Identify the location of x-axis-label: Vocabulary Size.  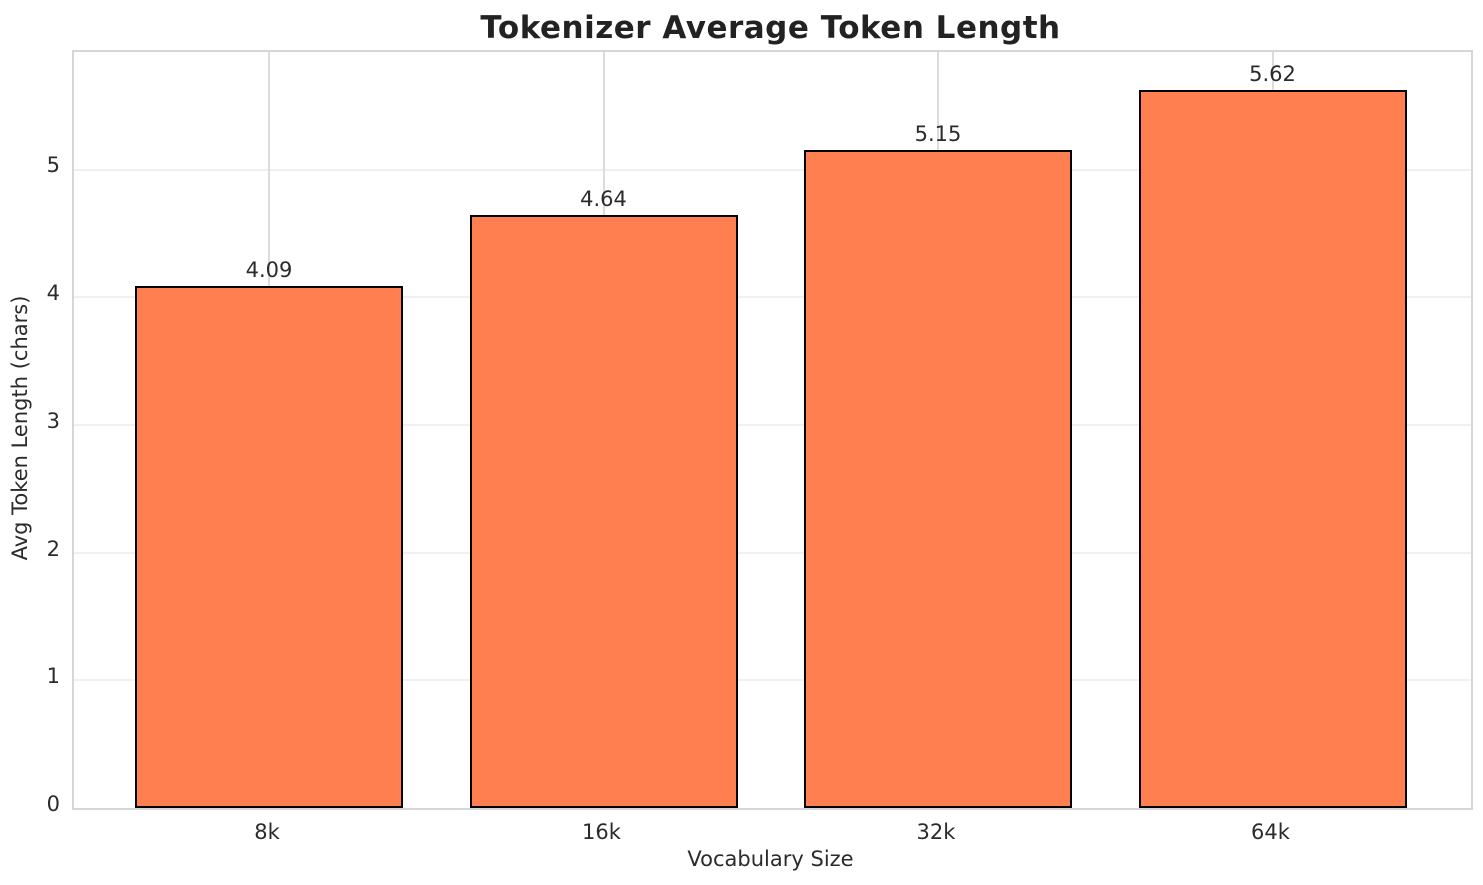
(770, 859).